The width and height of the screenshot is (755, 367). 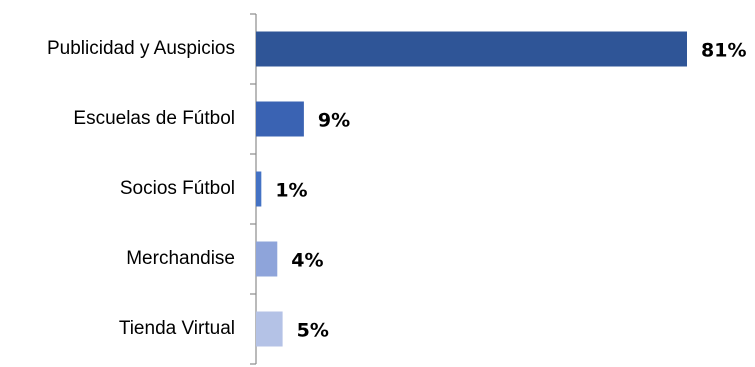 What do you see at coordinates (253, 189) in the screenshot?
I see `y-axis-ticks` at bounding box center [253, 189].